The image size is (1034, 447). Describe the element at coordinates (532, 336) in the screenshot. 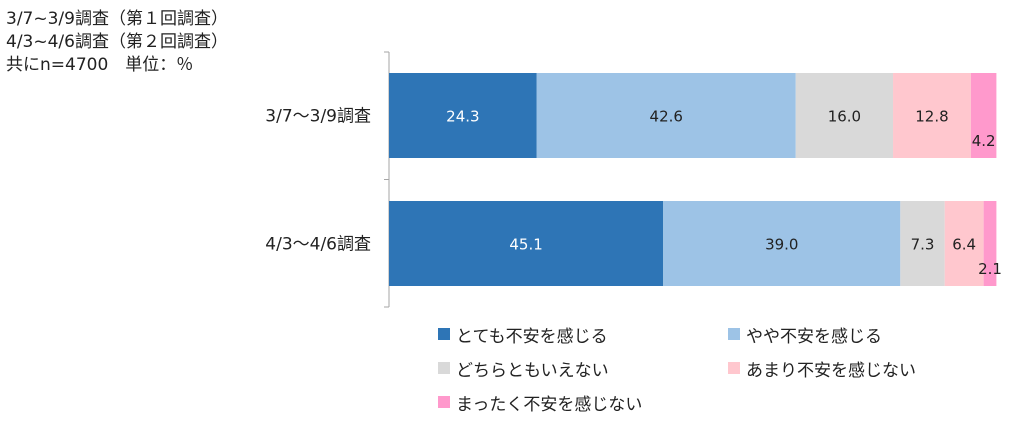

I see `legend-label: とても不安を感じる` at that location.